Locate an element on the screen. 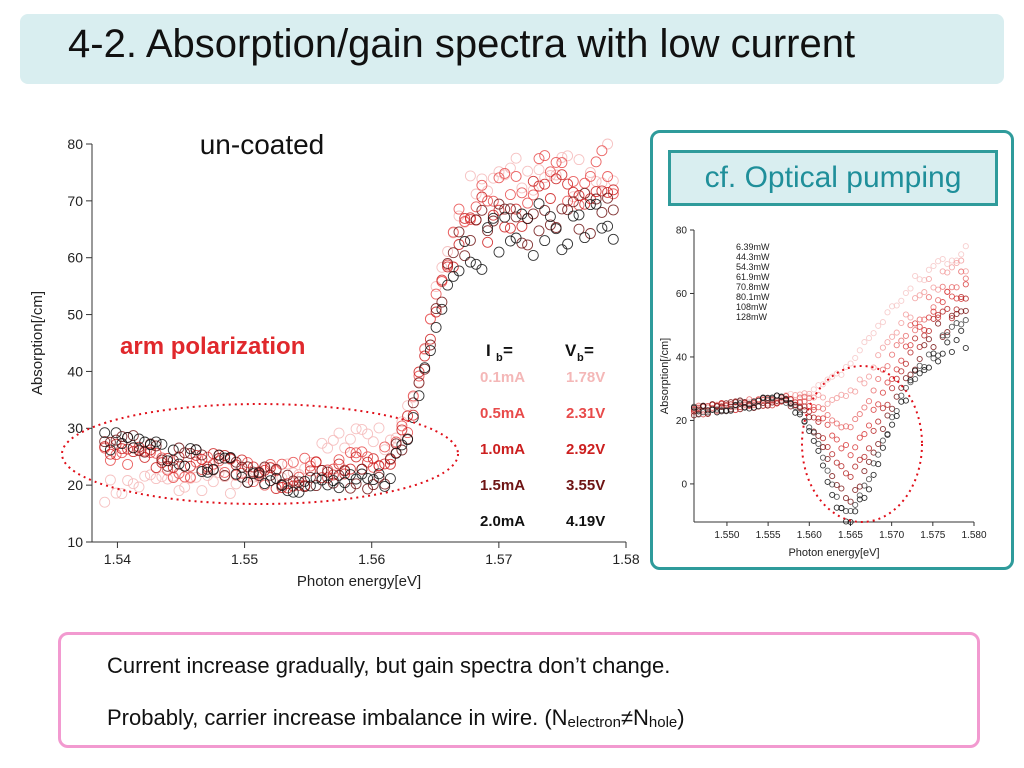 The image size is (1024, 768). left-y-axis-label: Absorption[/cm] is located at coordinates (37, 343).